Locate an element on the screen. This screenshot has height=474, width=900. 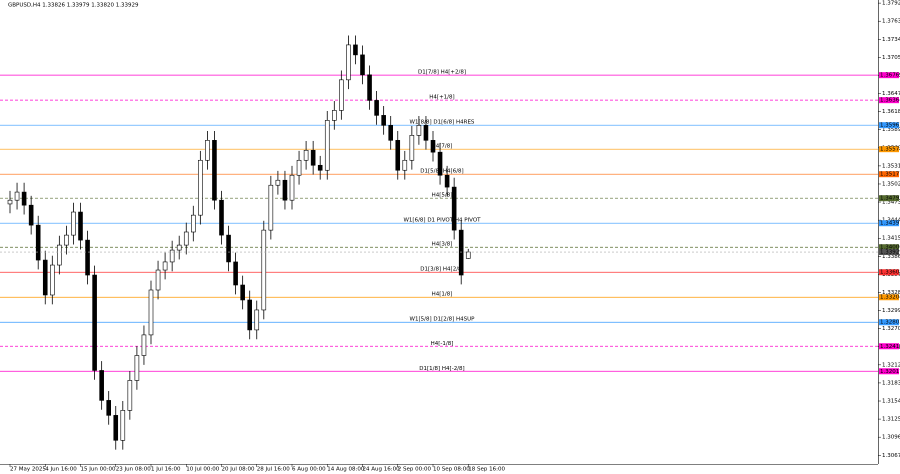
y-tick-label: 1.35020 is located at coordinates (891, 184).